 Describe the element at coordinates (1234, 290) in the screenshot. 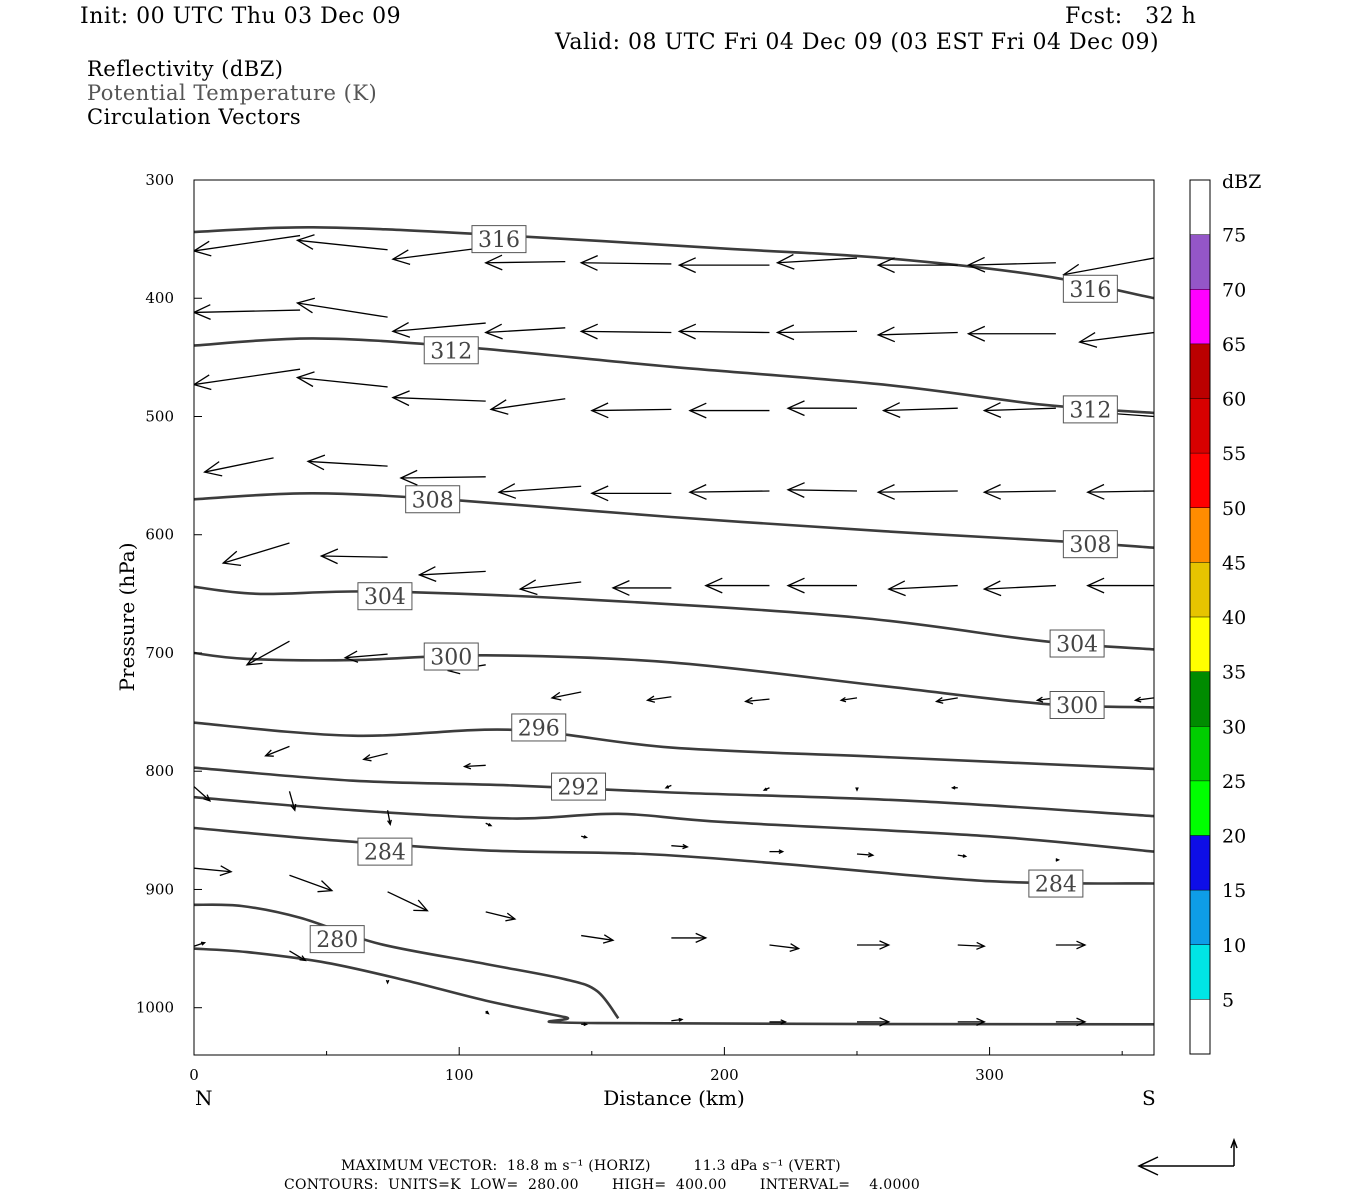

I see `colorbar-level-label: 70` at that location.